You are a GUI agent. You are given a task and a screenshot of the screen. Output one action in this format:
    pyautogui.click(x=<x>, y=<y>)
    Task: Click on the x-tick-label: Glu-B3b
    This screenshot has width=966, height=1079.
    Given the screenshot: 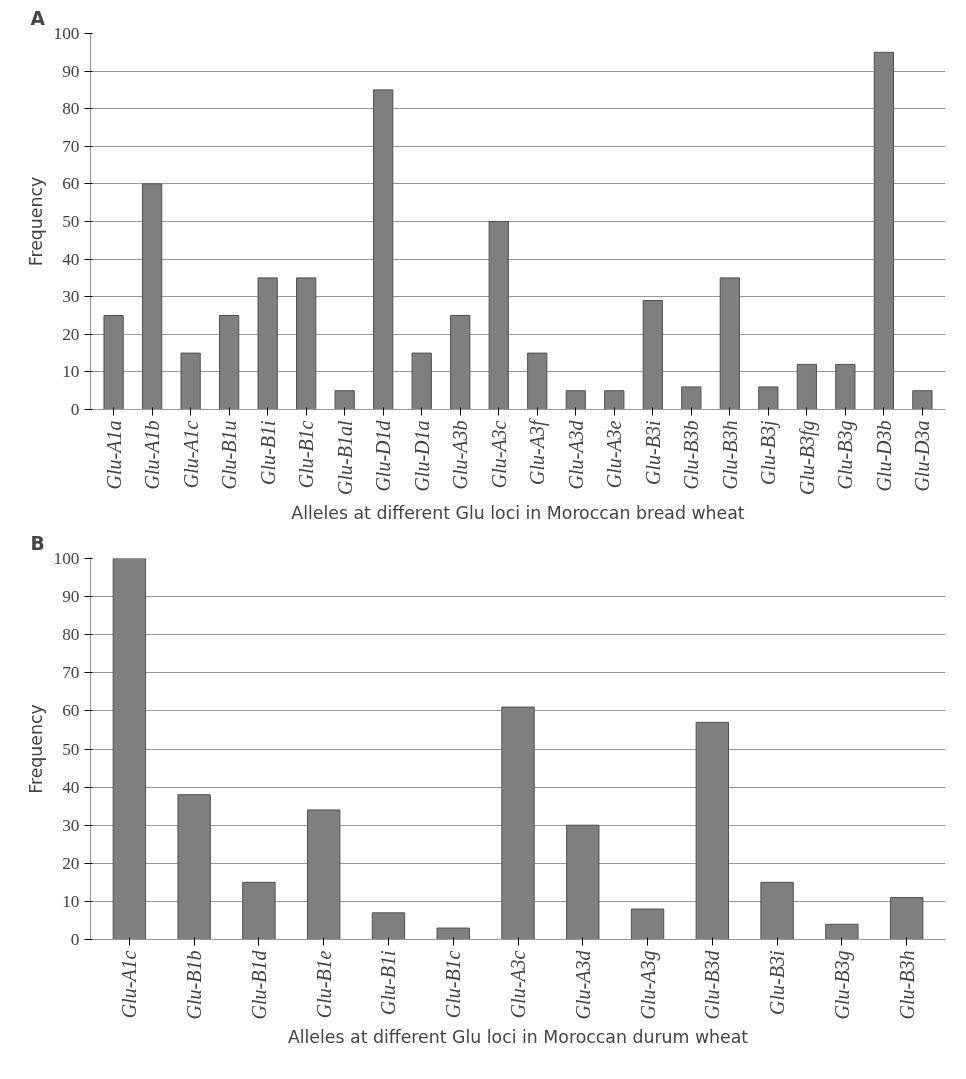 What is the action you would take?
    pyautogui.click(x=691, y=455)
    